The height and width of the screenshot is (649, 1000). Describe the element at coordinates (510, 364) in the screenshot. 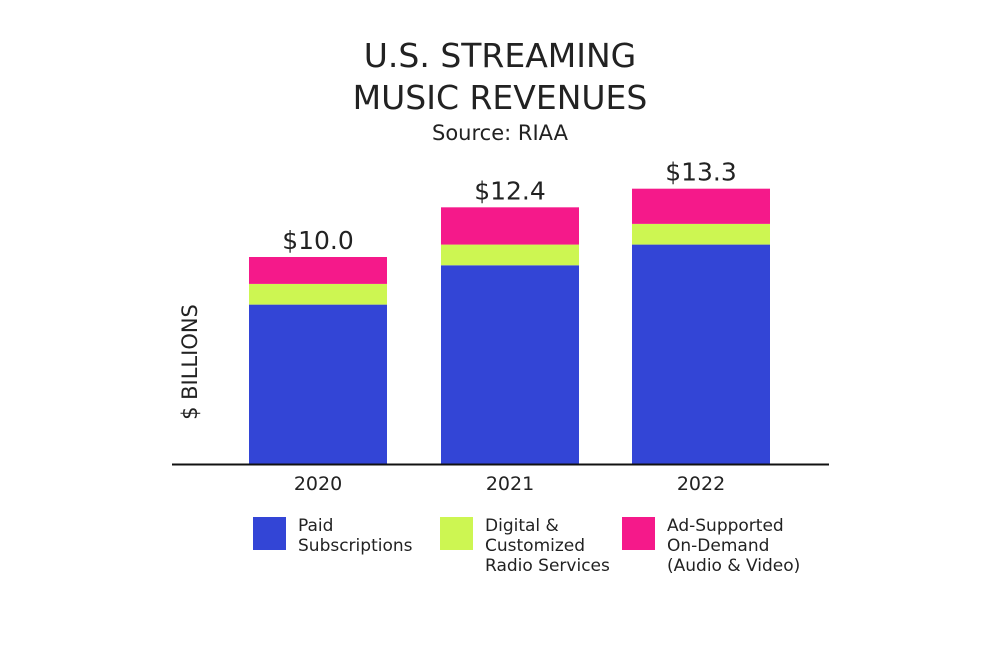

I see `bar-segment-2021-paid-subscriptions` at that location.